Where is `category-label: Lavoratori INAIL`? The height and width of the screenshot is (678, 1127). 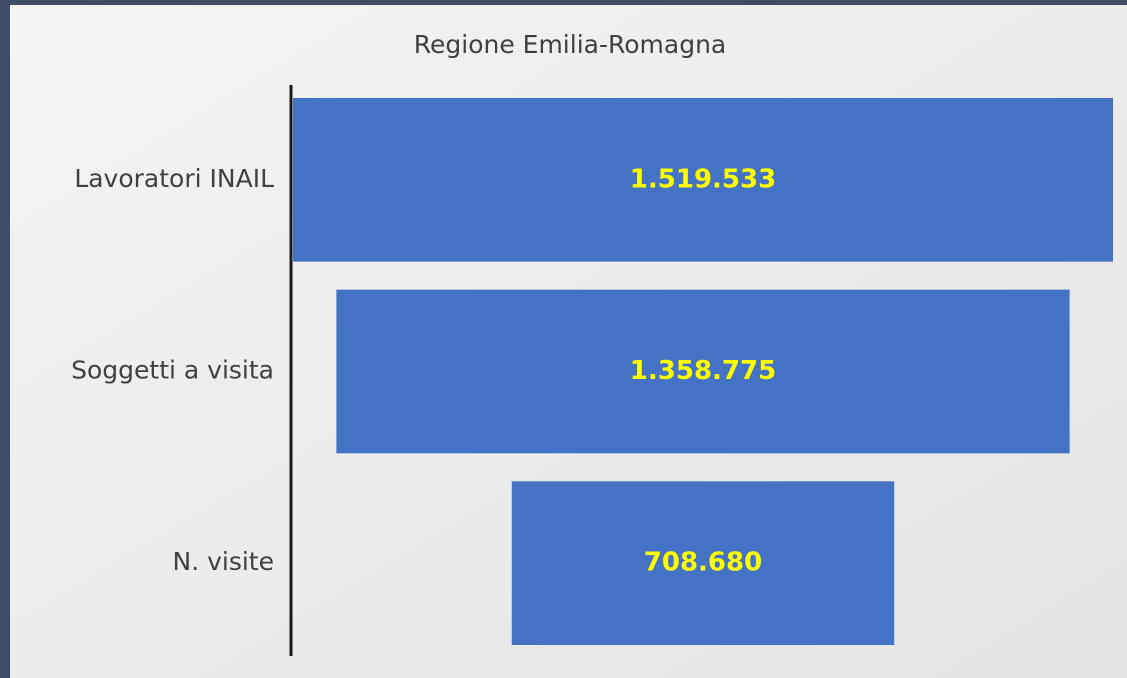 category-label: Lavoratori INAIL is located at coordinates (174, 178).